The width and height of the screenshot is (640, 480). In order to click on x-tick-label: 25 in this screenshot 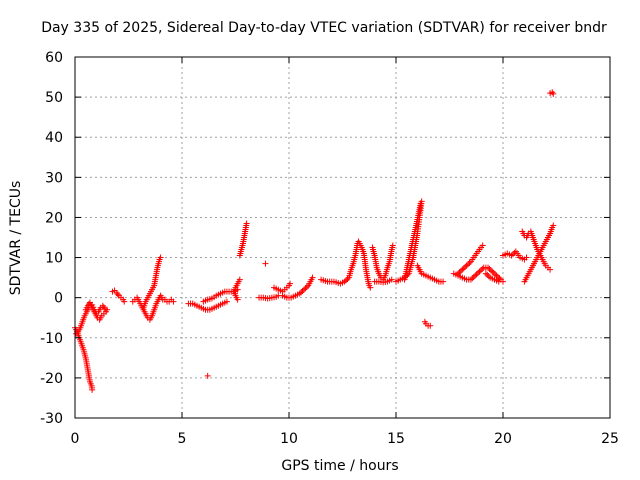, I will do `click(610, 439)`.